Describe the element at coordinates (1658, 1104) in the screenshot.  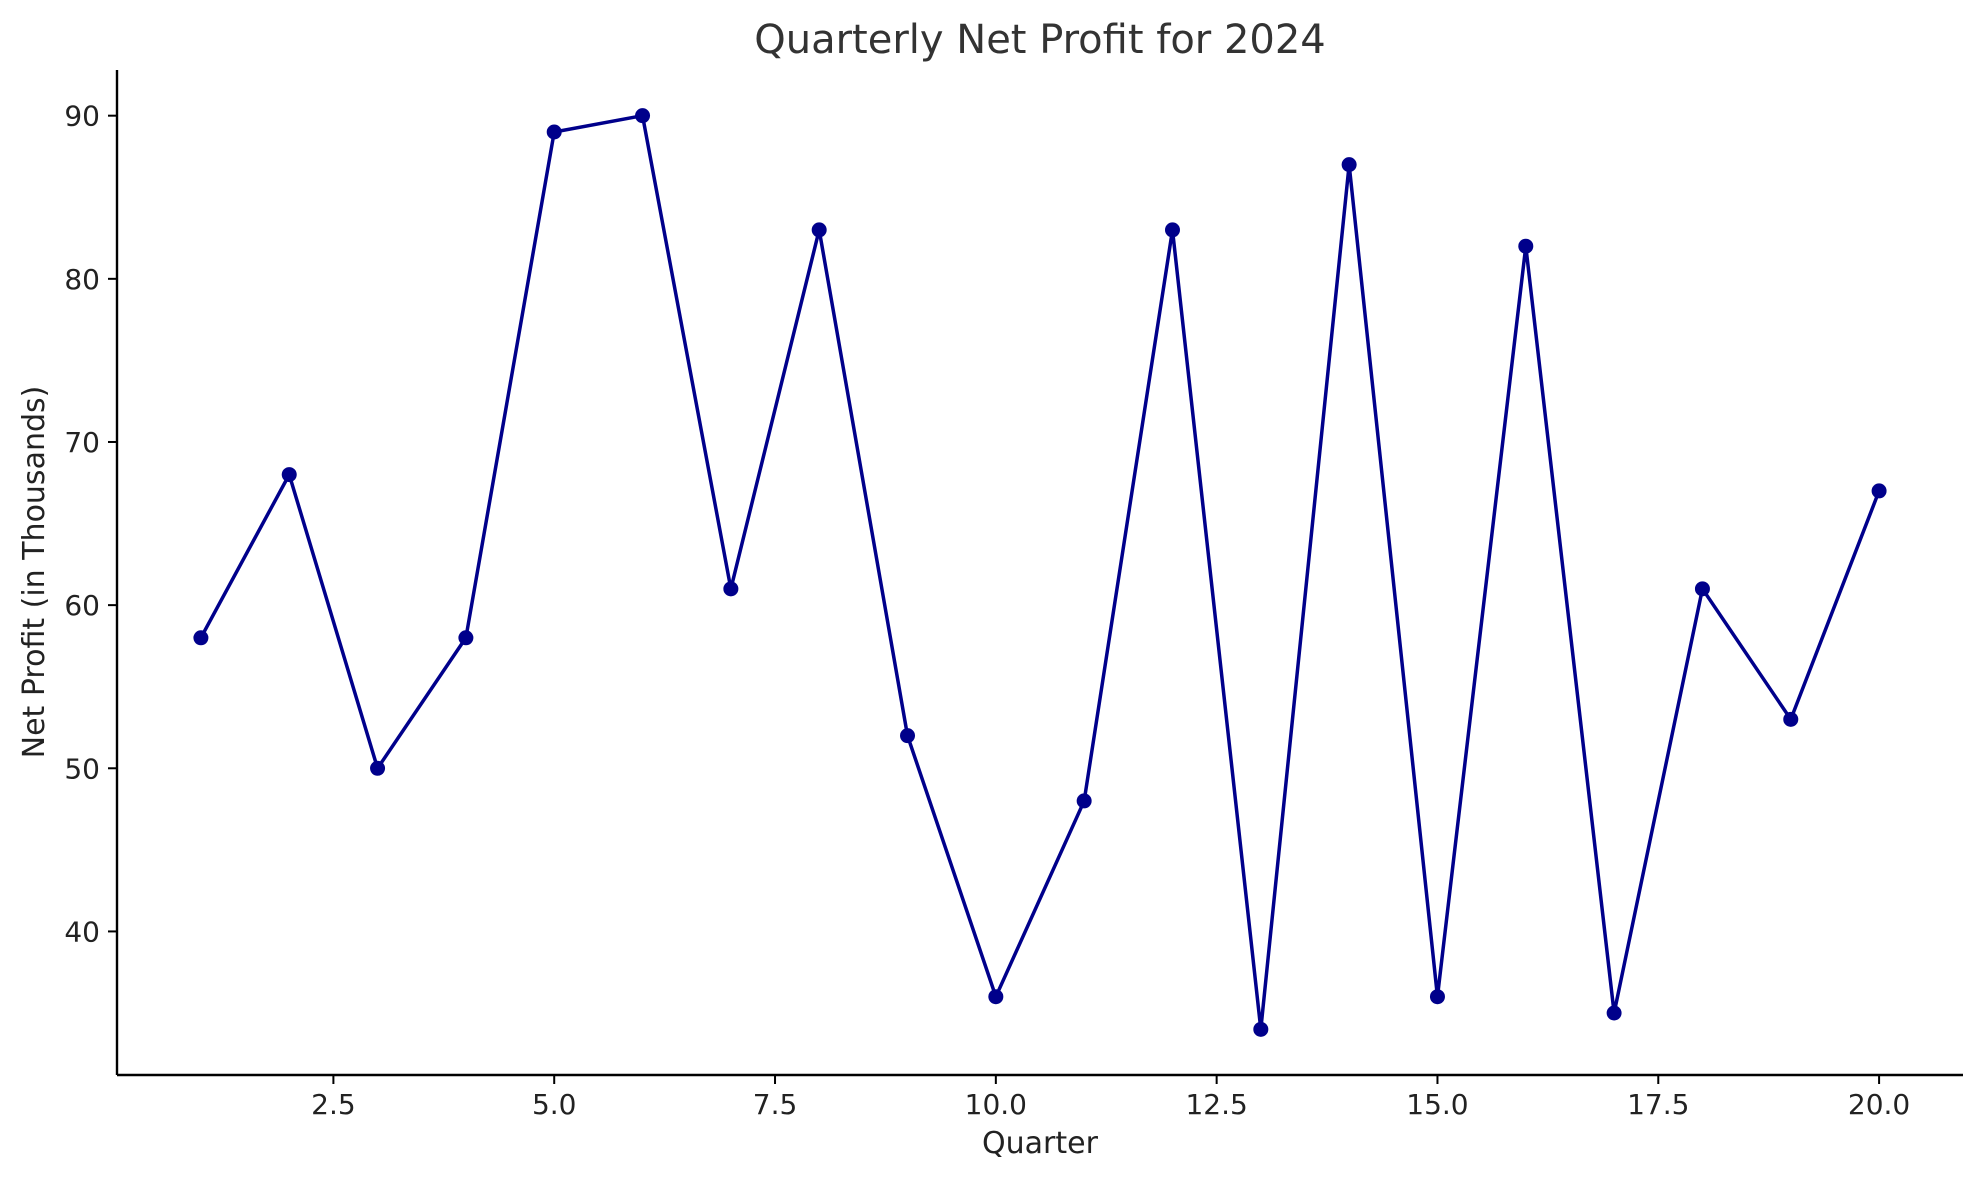
I see `x-tick-label: 17.5` at that location.